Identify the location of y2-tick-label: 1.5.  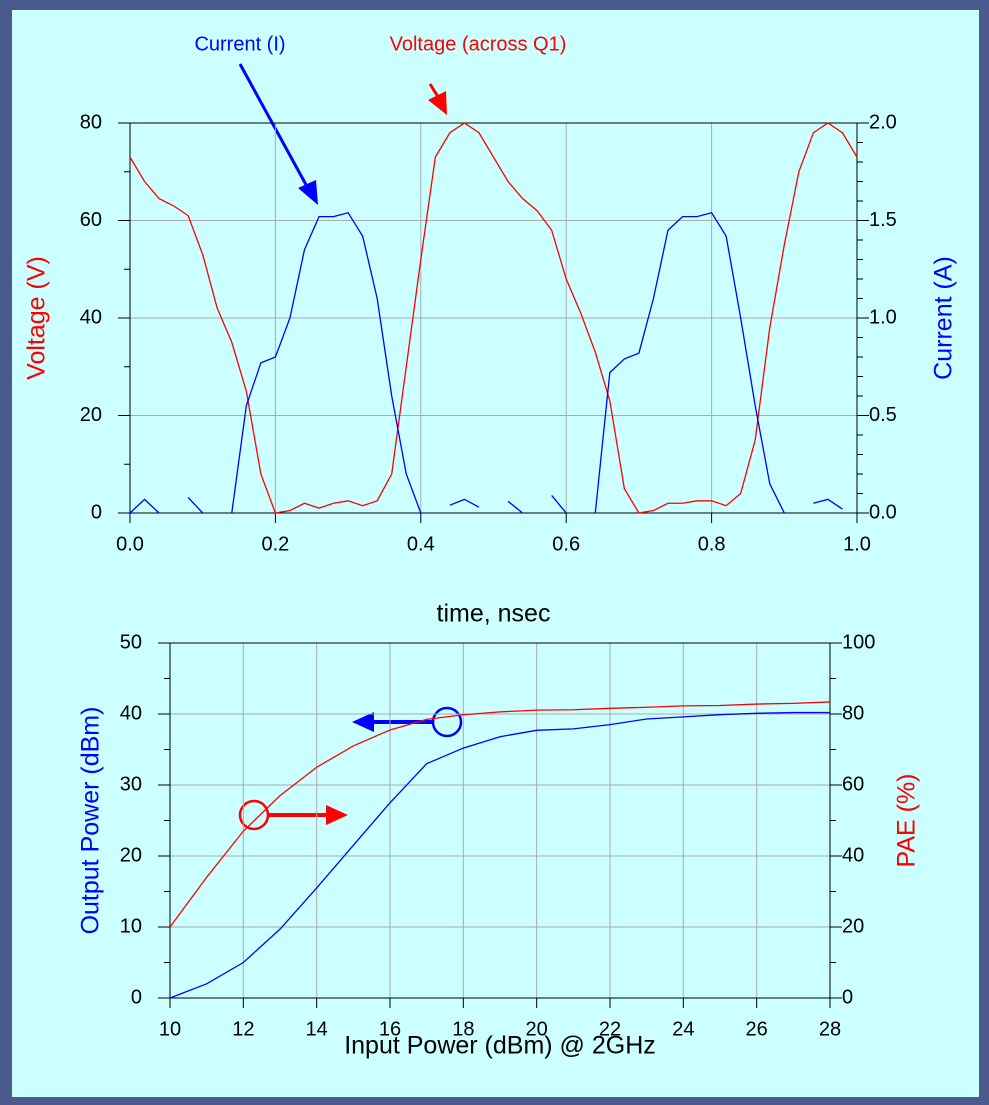
(883, 220).